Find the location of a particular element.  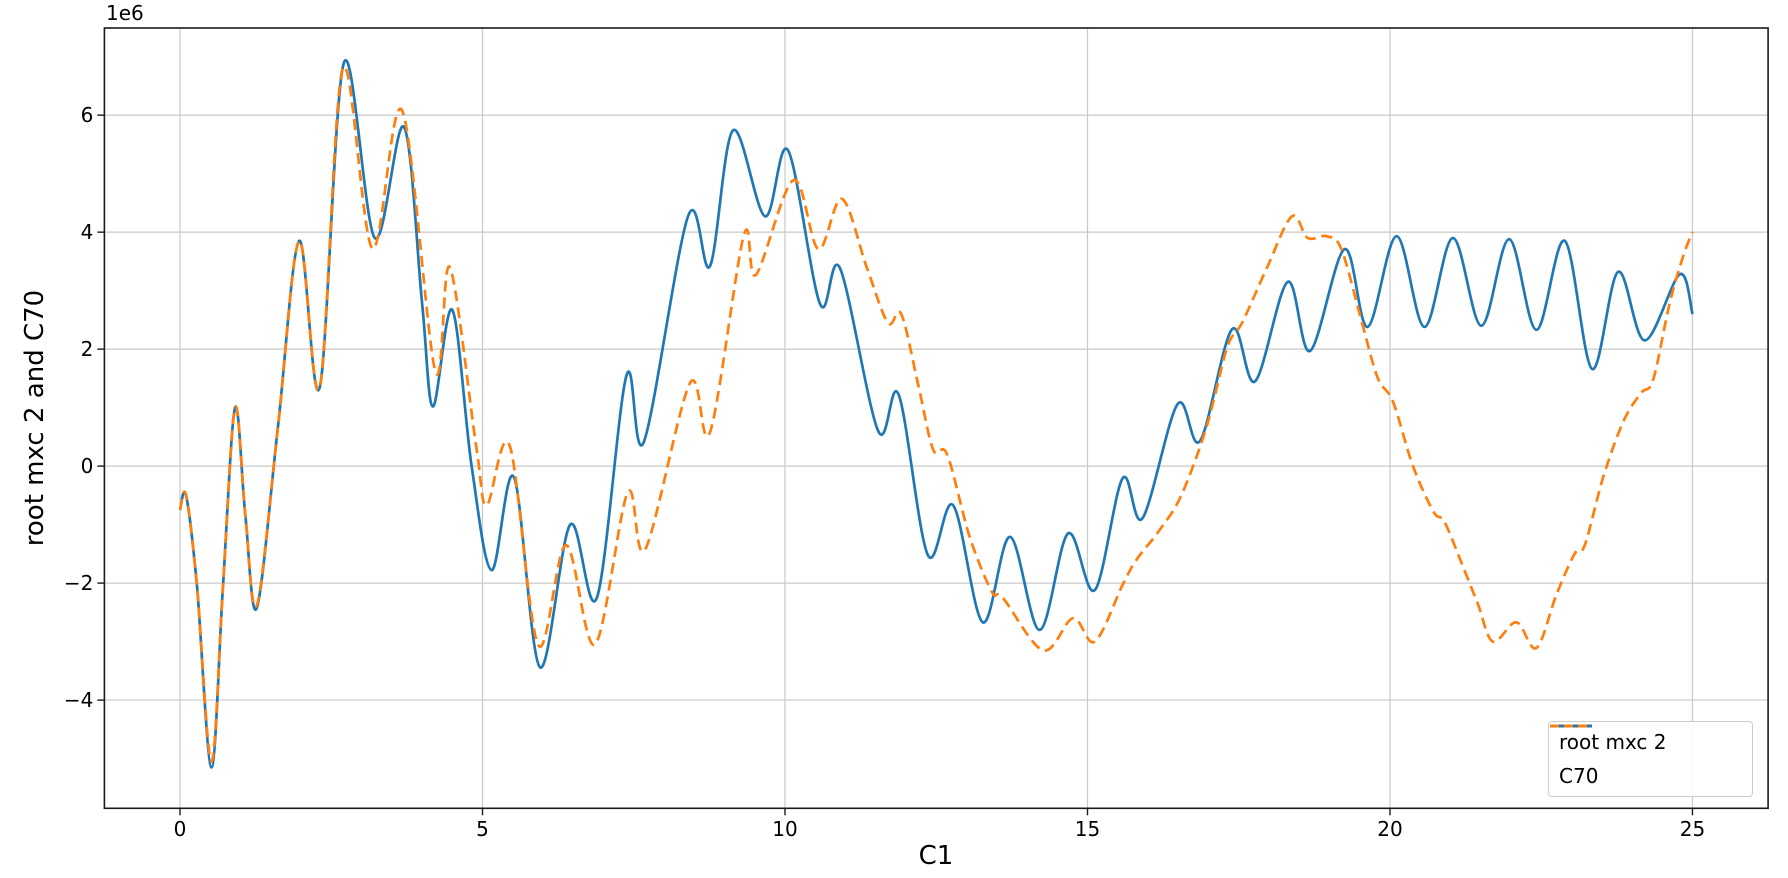

legend-entry-root-mxc-2: root mxc 2 is located at coordinates (1646, 740).